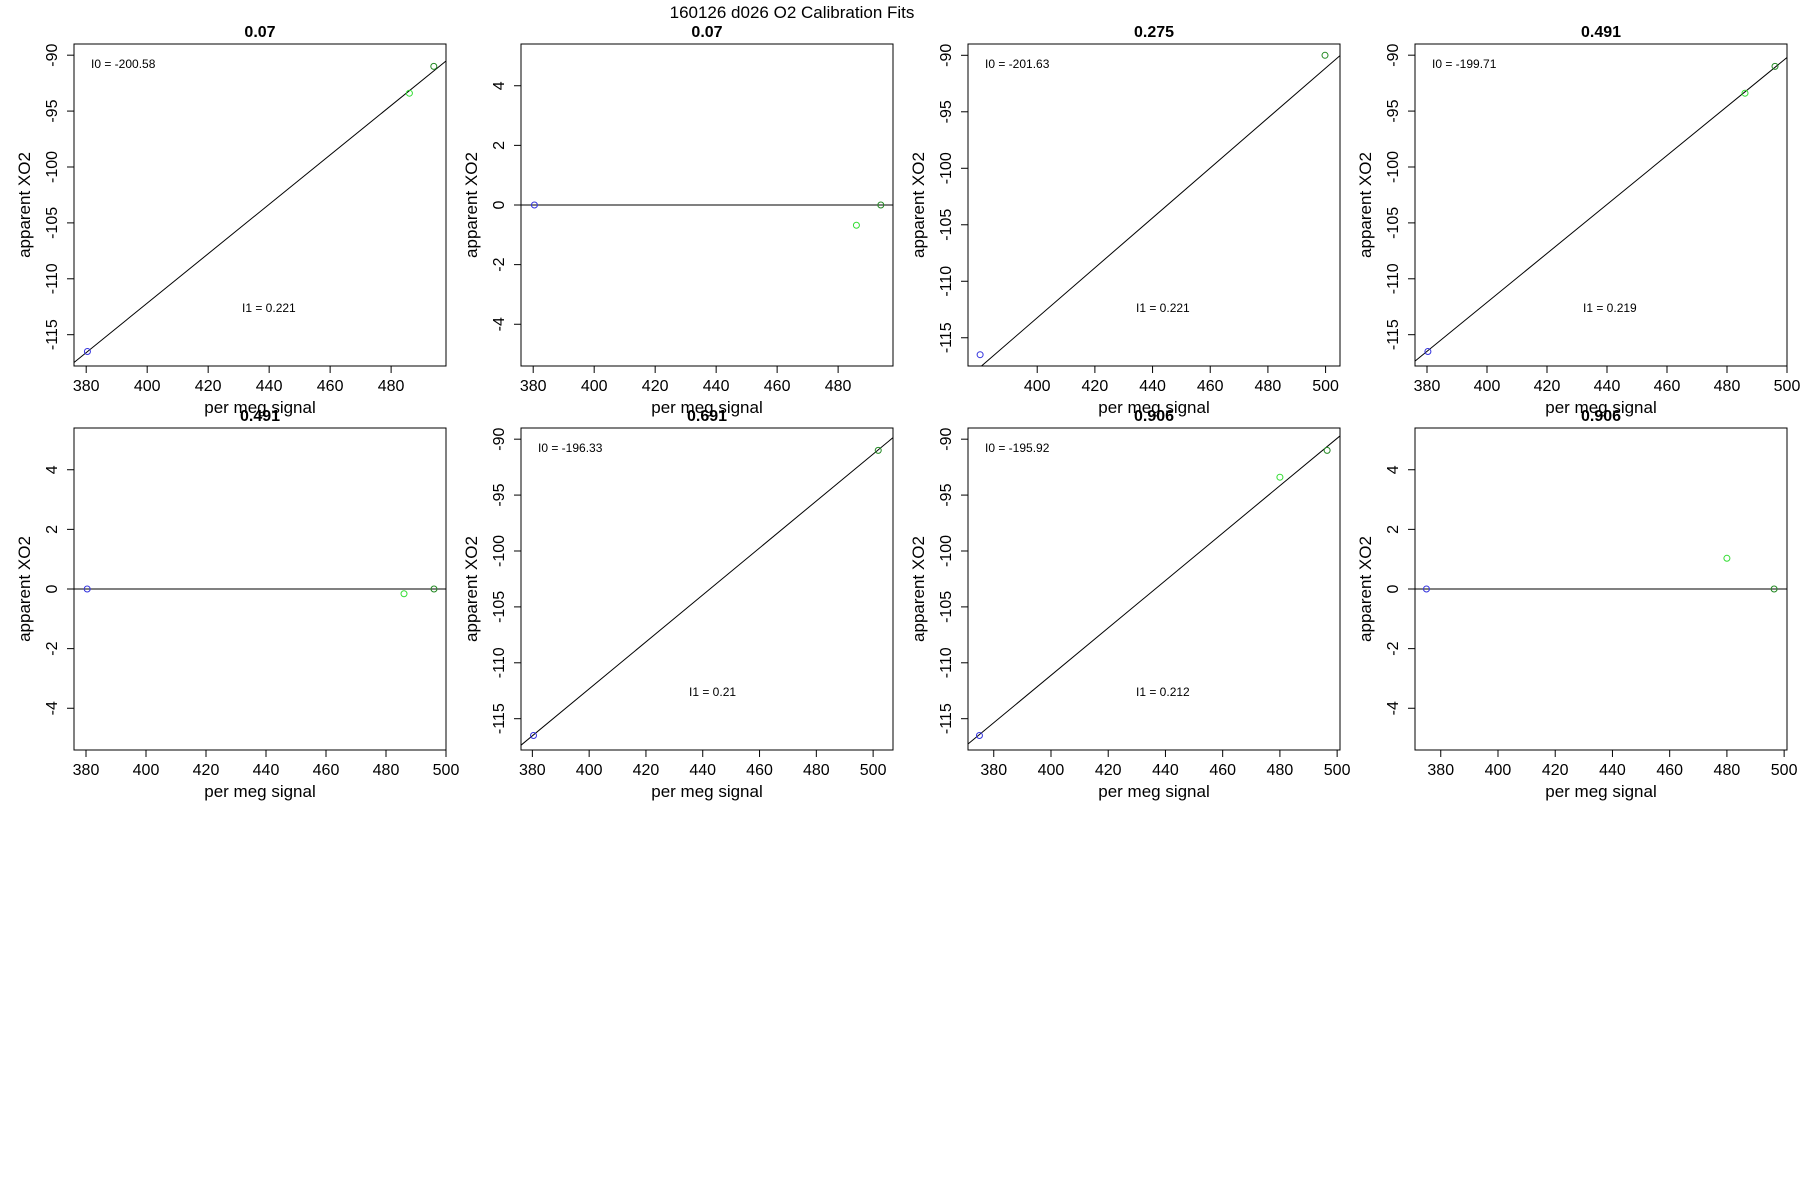  I want to click on intercept-annotation: I0 = -201.63, so click(1017, 64).